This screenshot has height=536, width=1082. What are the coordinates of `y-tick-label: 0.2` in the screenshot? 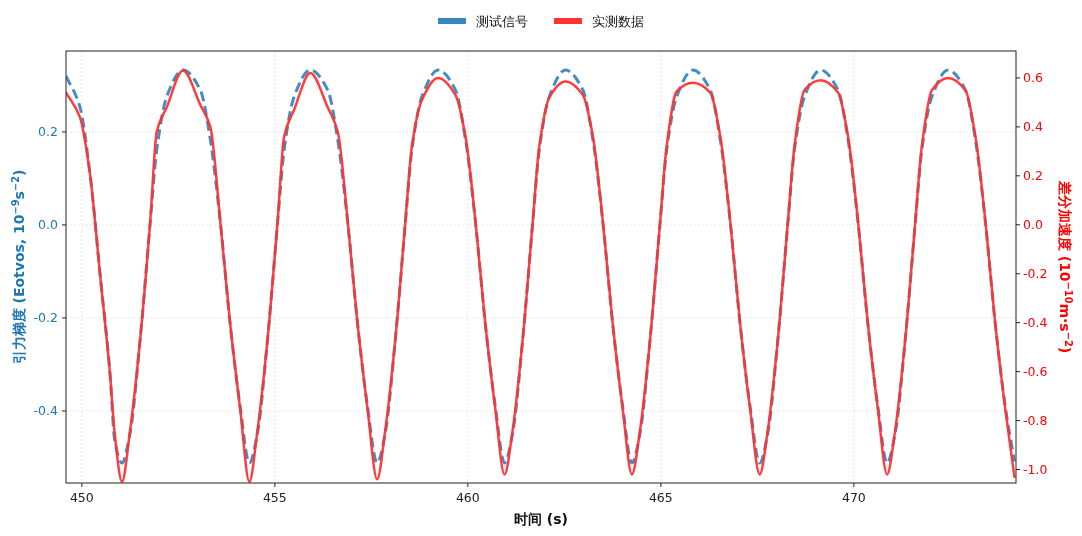 It's located at (48, 132).